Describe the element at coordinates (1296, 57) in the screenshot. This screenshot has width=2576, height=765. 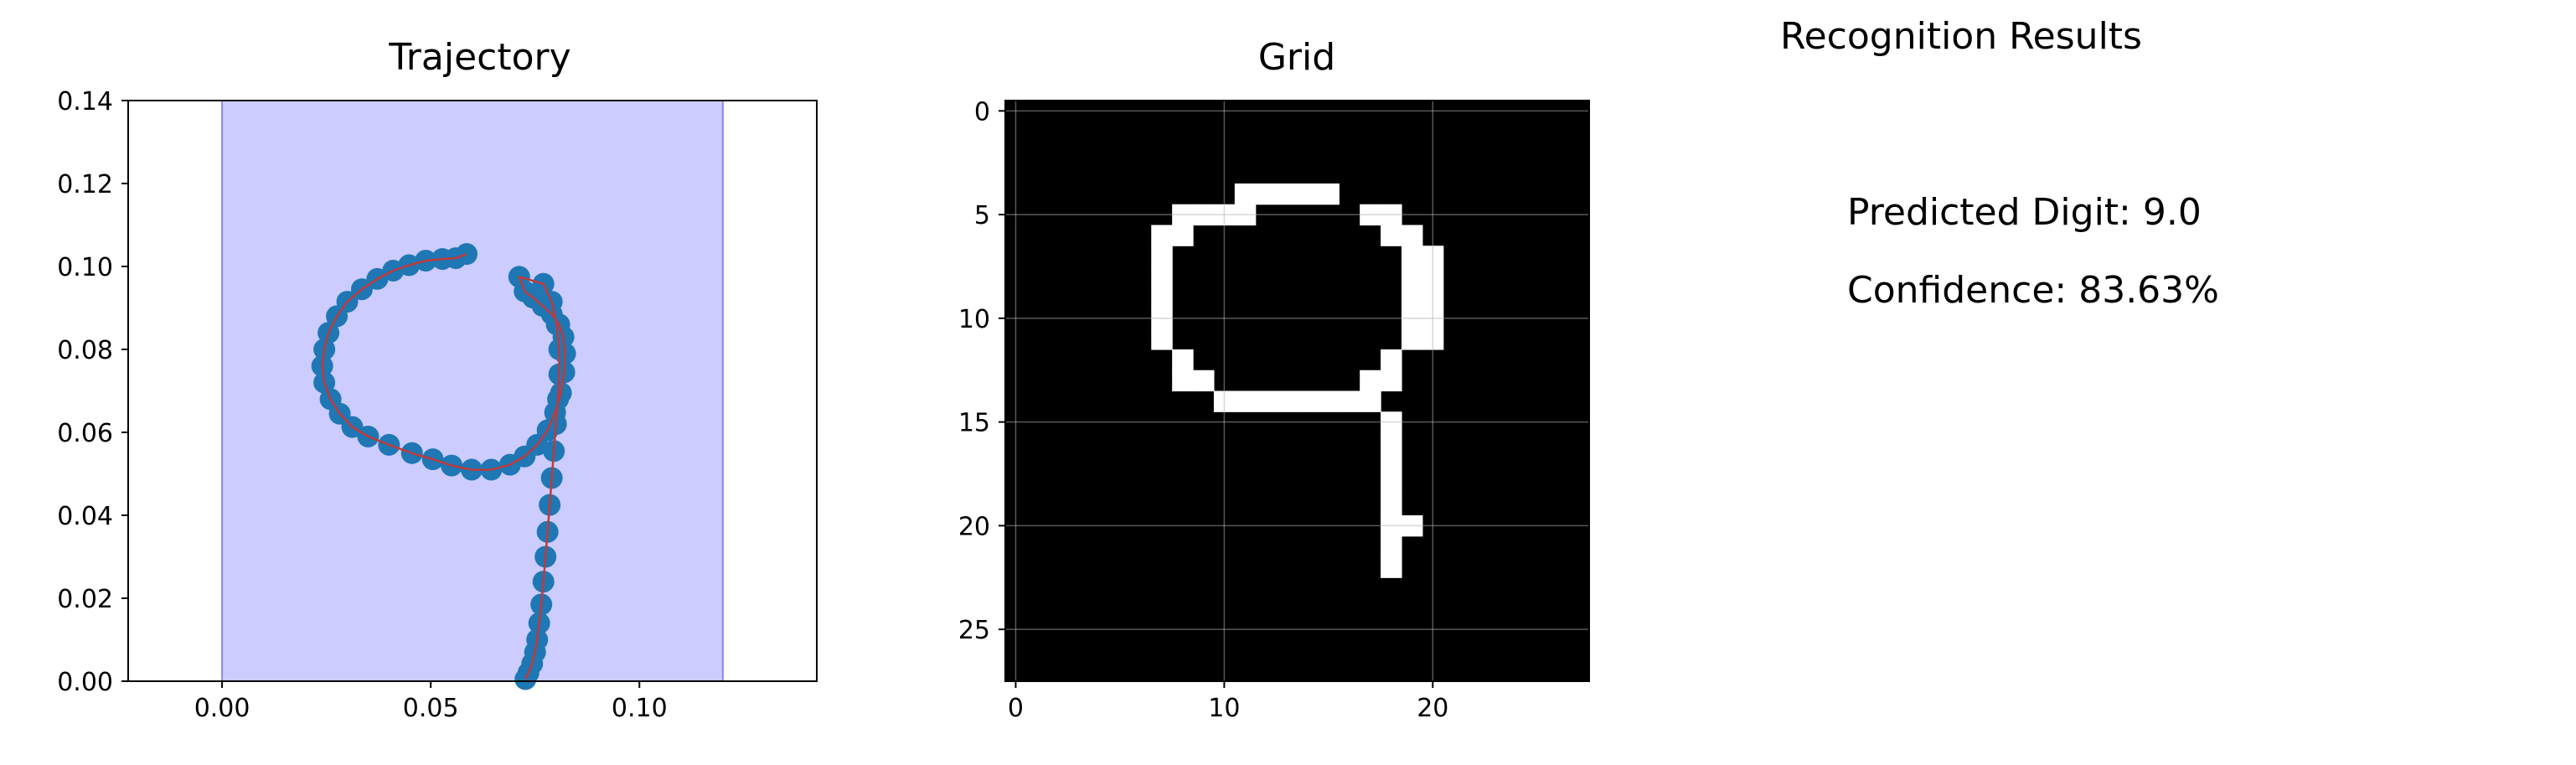
I see `grid-title: Grid` at that location.